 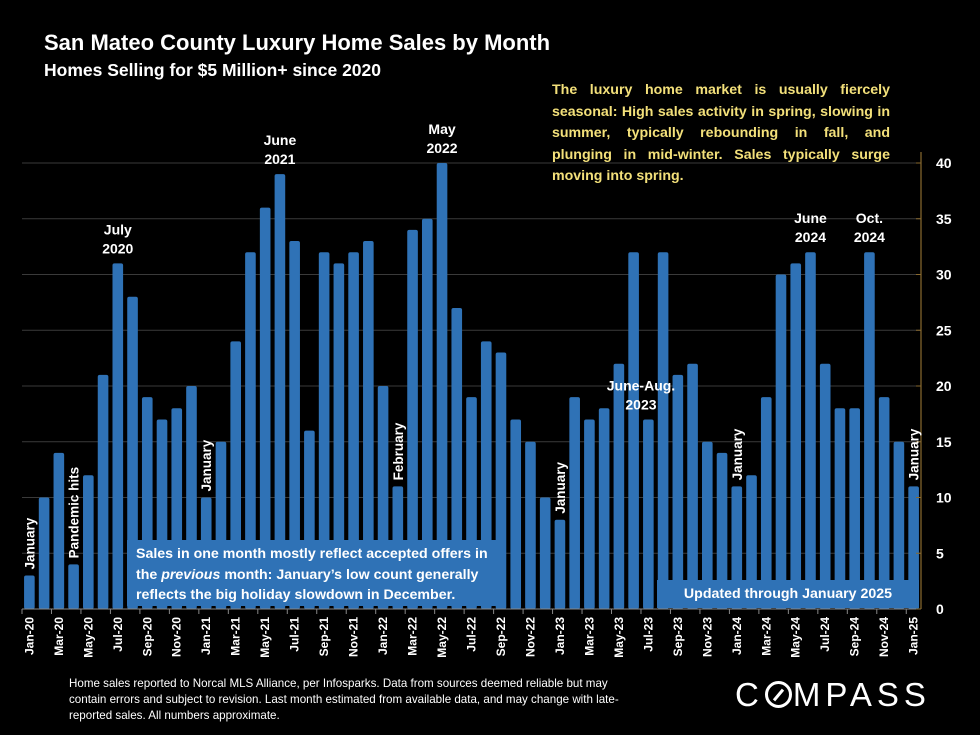 What do you see at coordinates (442, 637) in the screenshot?
I see `x-tick-label: May-22` at bounding box center [442, 637].